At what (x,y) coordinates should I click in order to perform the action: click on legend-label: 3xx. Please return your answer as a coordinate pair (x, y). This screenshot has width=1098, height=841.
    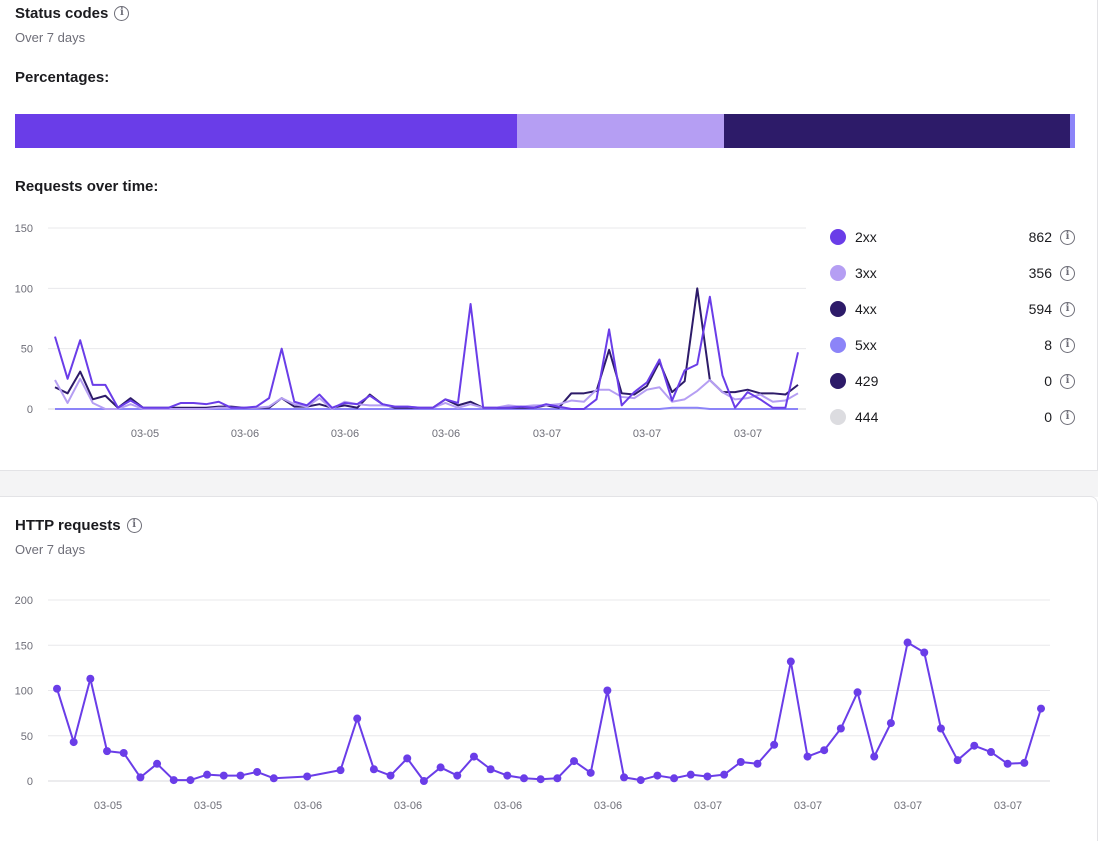
    Looking at the image, I should click on (866, 273).